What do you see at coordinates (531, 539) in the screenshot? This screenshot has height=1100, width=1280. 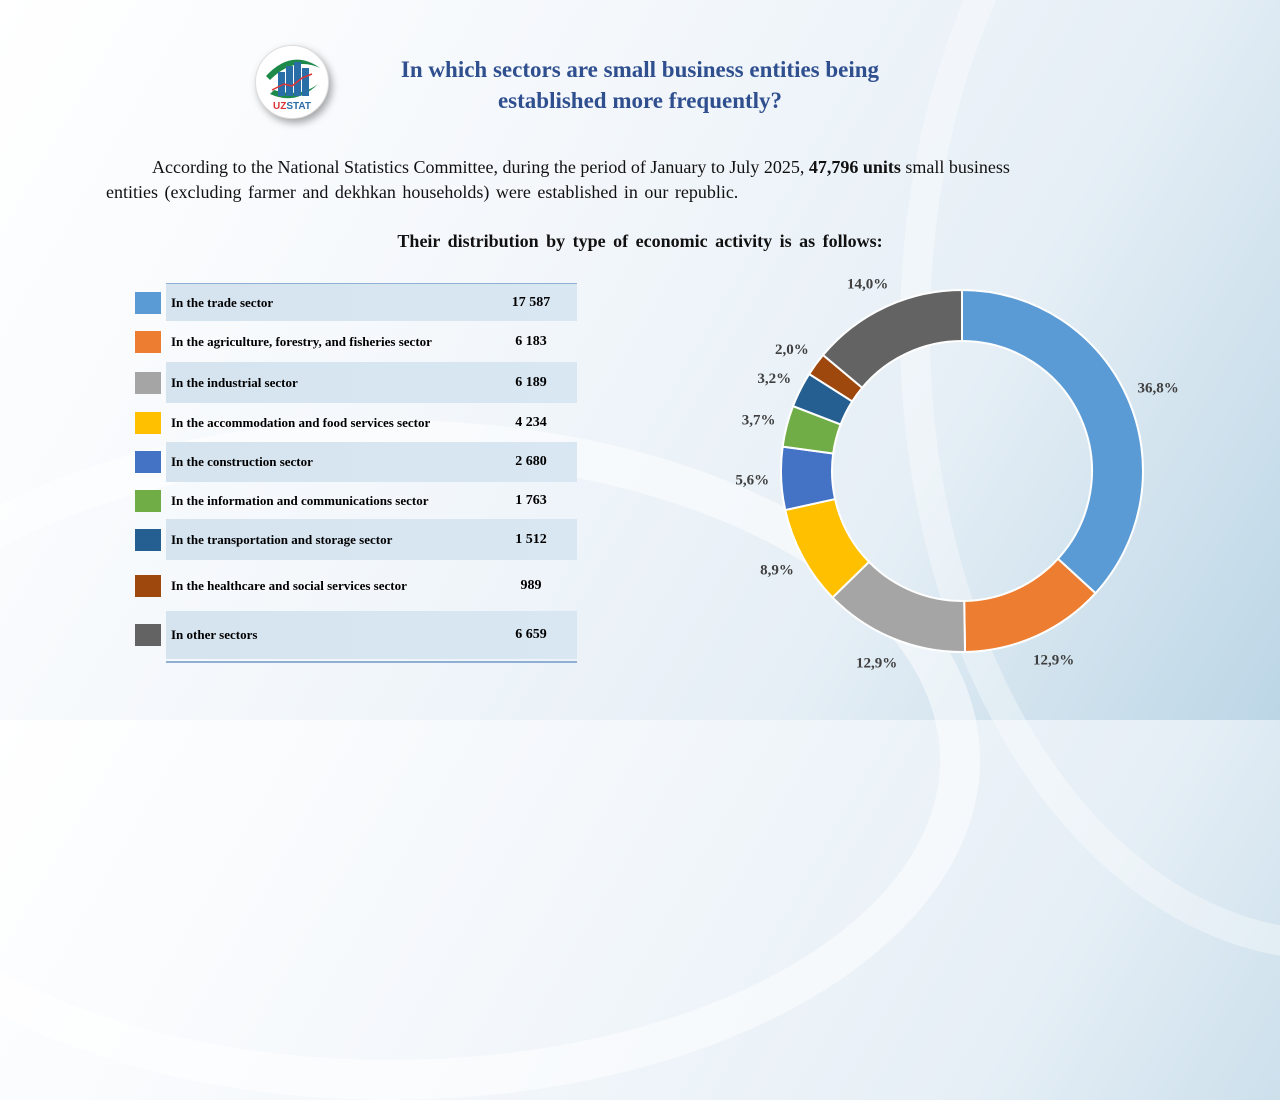 I see `legend-value: 1 512` at bounding box center [531, 539].